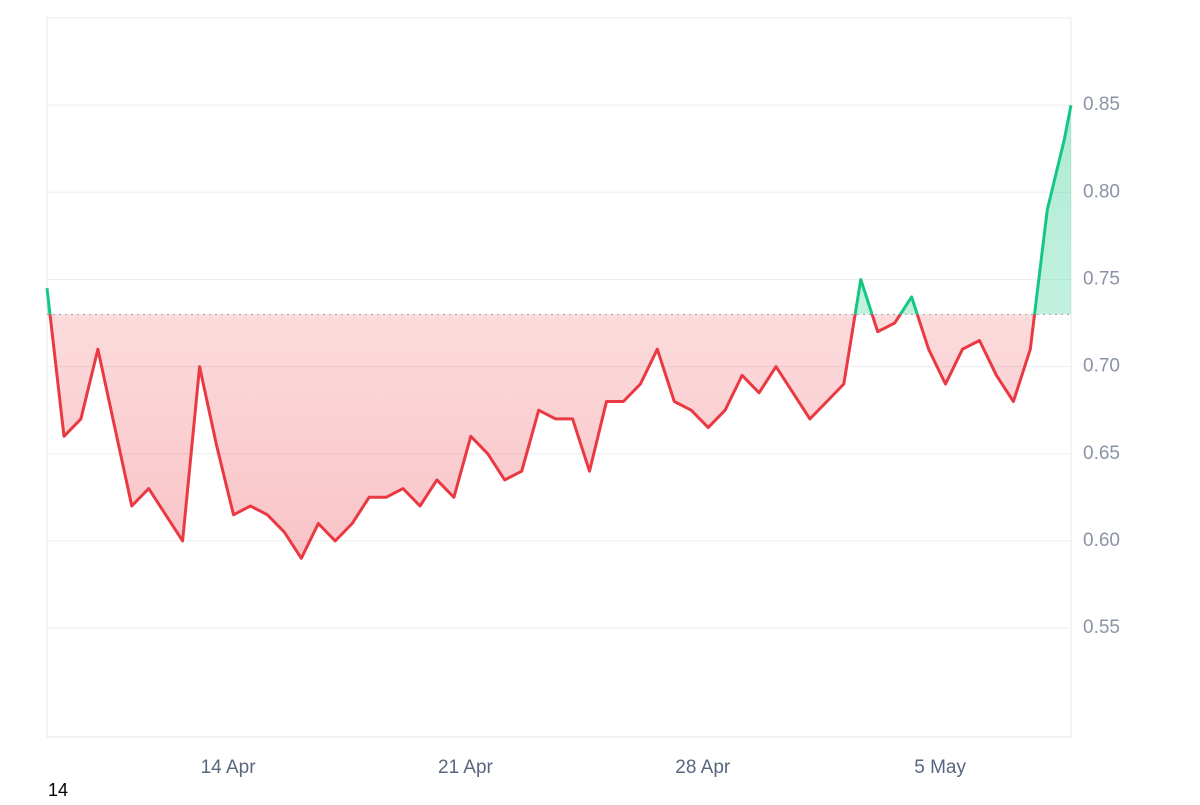 The width and height of the screenshot is (1200, 805). What do you see at coordinates (1101, 278) in the screenshot?
I see `y-tick-label: 0.75` at bounding box center [1101, 278].